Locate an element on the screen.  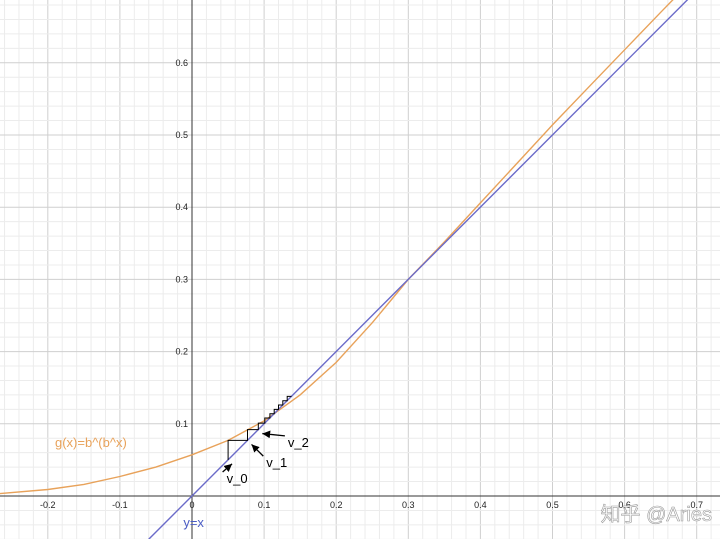
x-tick-label: -0.2 is located at coordinates (48, 505).